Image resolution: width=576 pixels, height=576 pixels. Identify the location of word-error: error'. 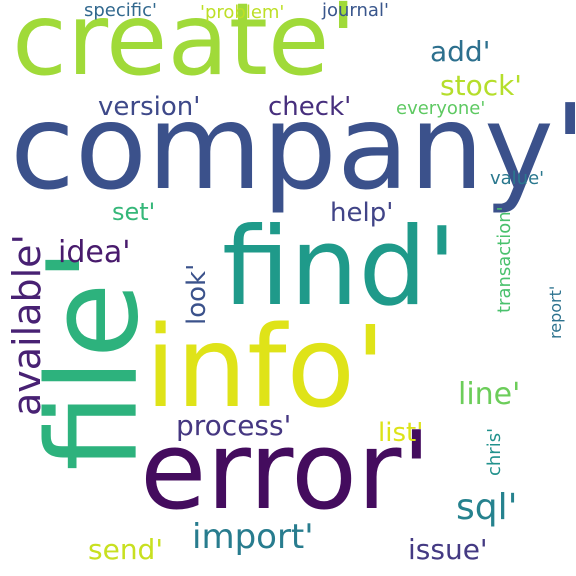
(286, 471).